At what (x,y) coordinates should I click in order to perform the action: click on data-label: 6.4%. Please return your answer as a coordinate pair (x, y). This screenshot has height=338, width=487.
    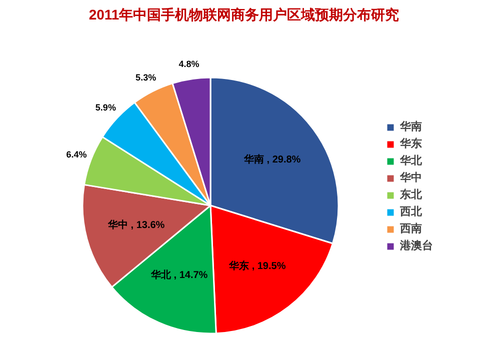
    Looking at the image, I should click on (76, 154).